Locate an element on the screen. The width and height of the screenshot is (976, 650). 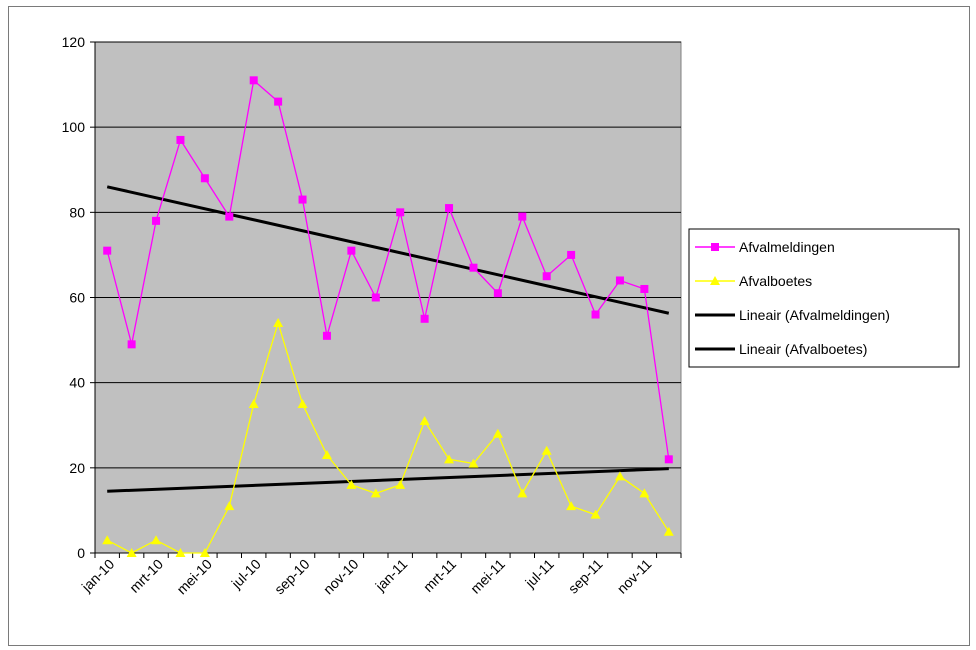
x-tick-label: mei-10 is located at coordinates (194, 577).